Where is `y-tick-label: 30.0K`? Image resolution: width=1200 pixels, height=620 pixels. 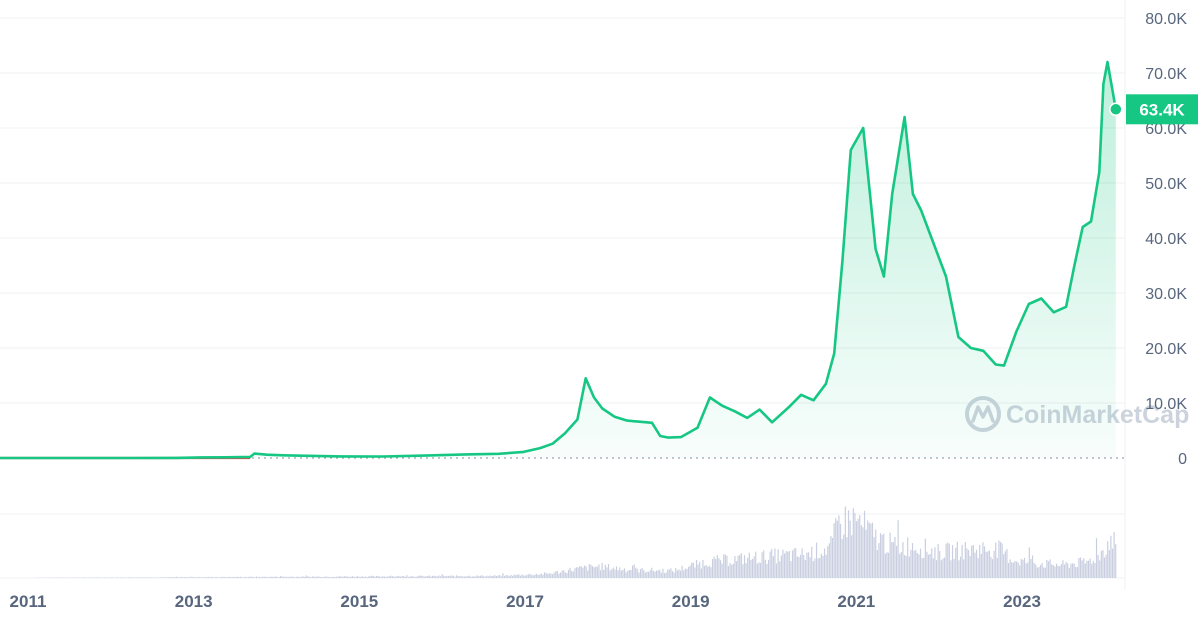
y-tick-label: 30.0K is located at coordinates (1166, 294).